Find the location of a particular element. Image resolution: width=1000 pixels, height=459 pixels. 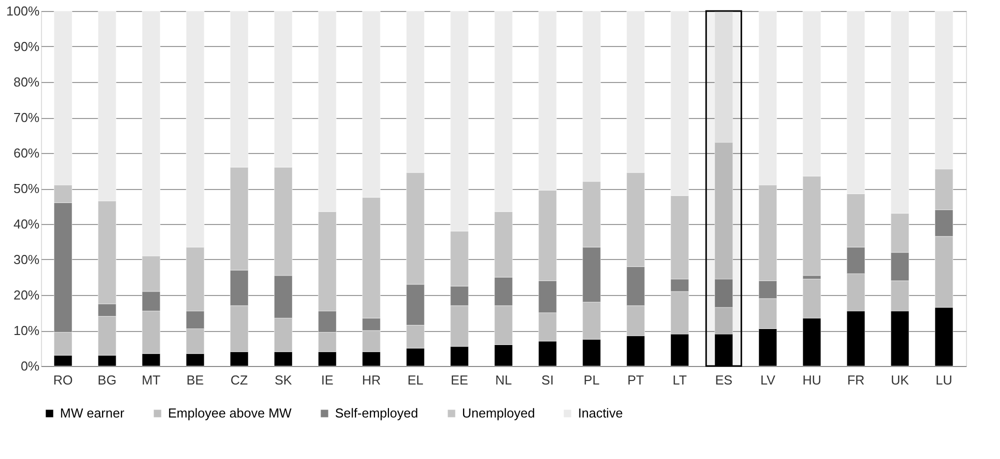

y-tick-label: 100% is located at coordinates (23, 11).